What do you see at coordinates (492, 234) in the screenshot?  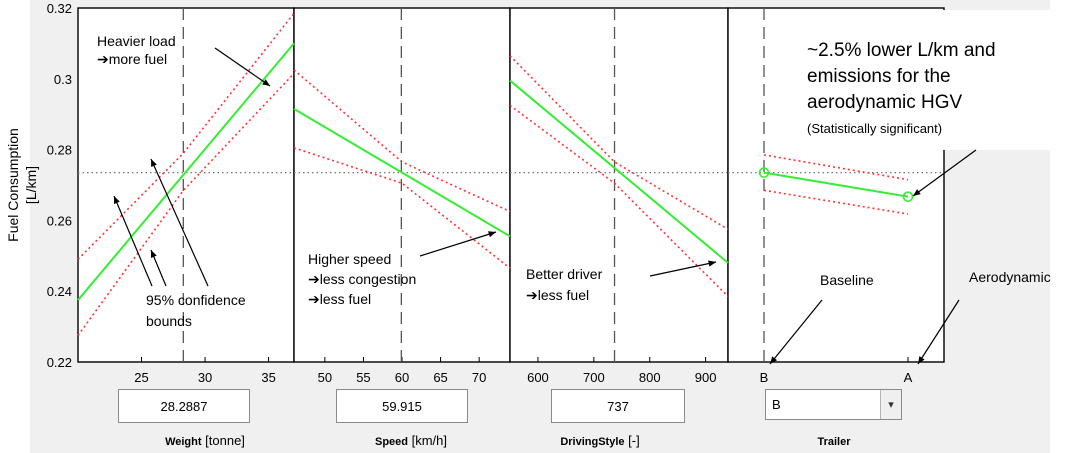 I see `arrow-higher-speed-head` at bounding box center [492, 234].